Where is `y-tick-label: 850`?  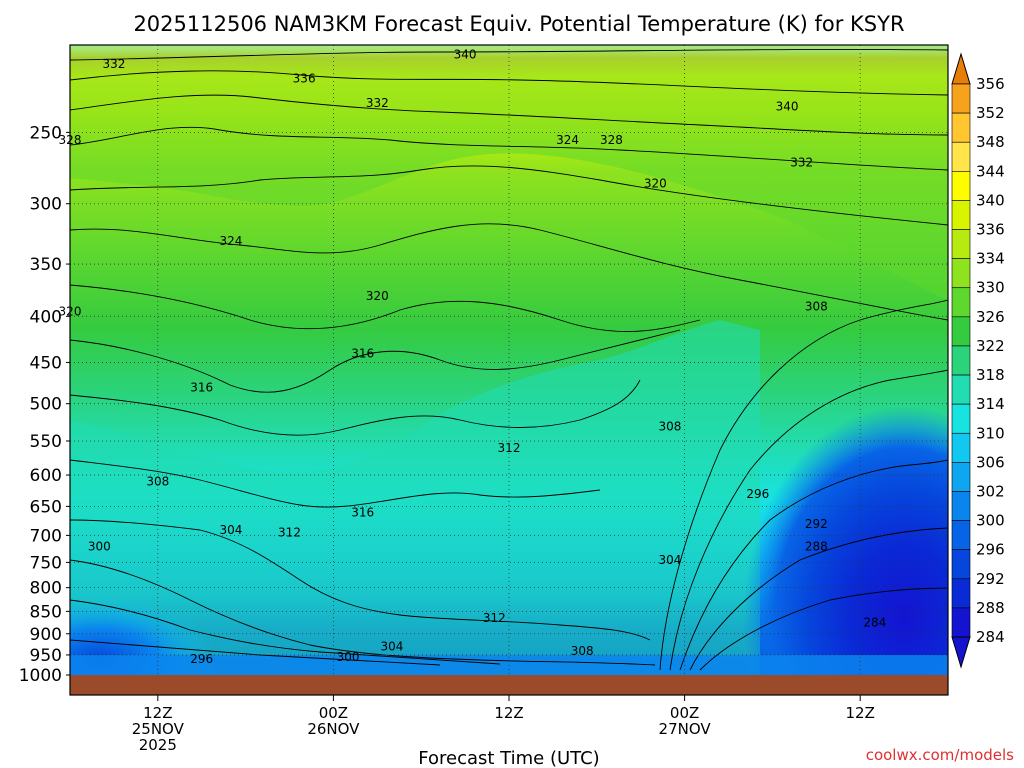 y-tick-label: 850 is located at coordinates (46, 612).